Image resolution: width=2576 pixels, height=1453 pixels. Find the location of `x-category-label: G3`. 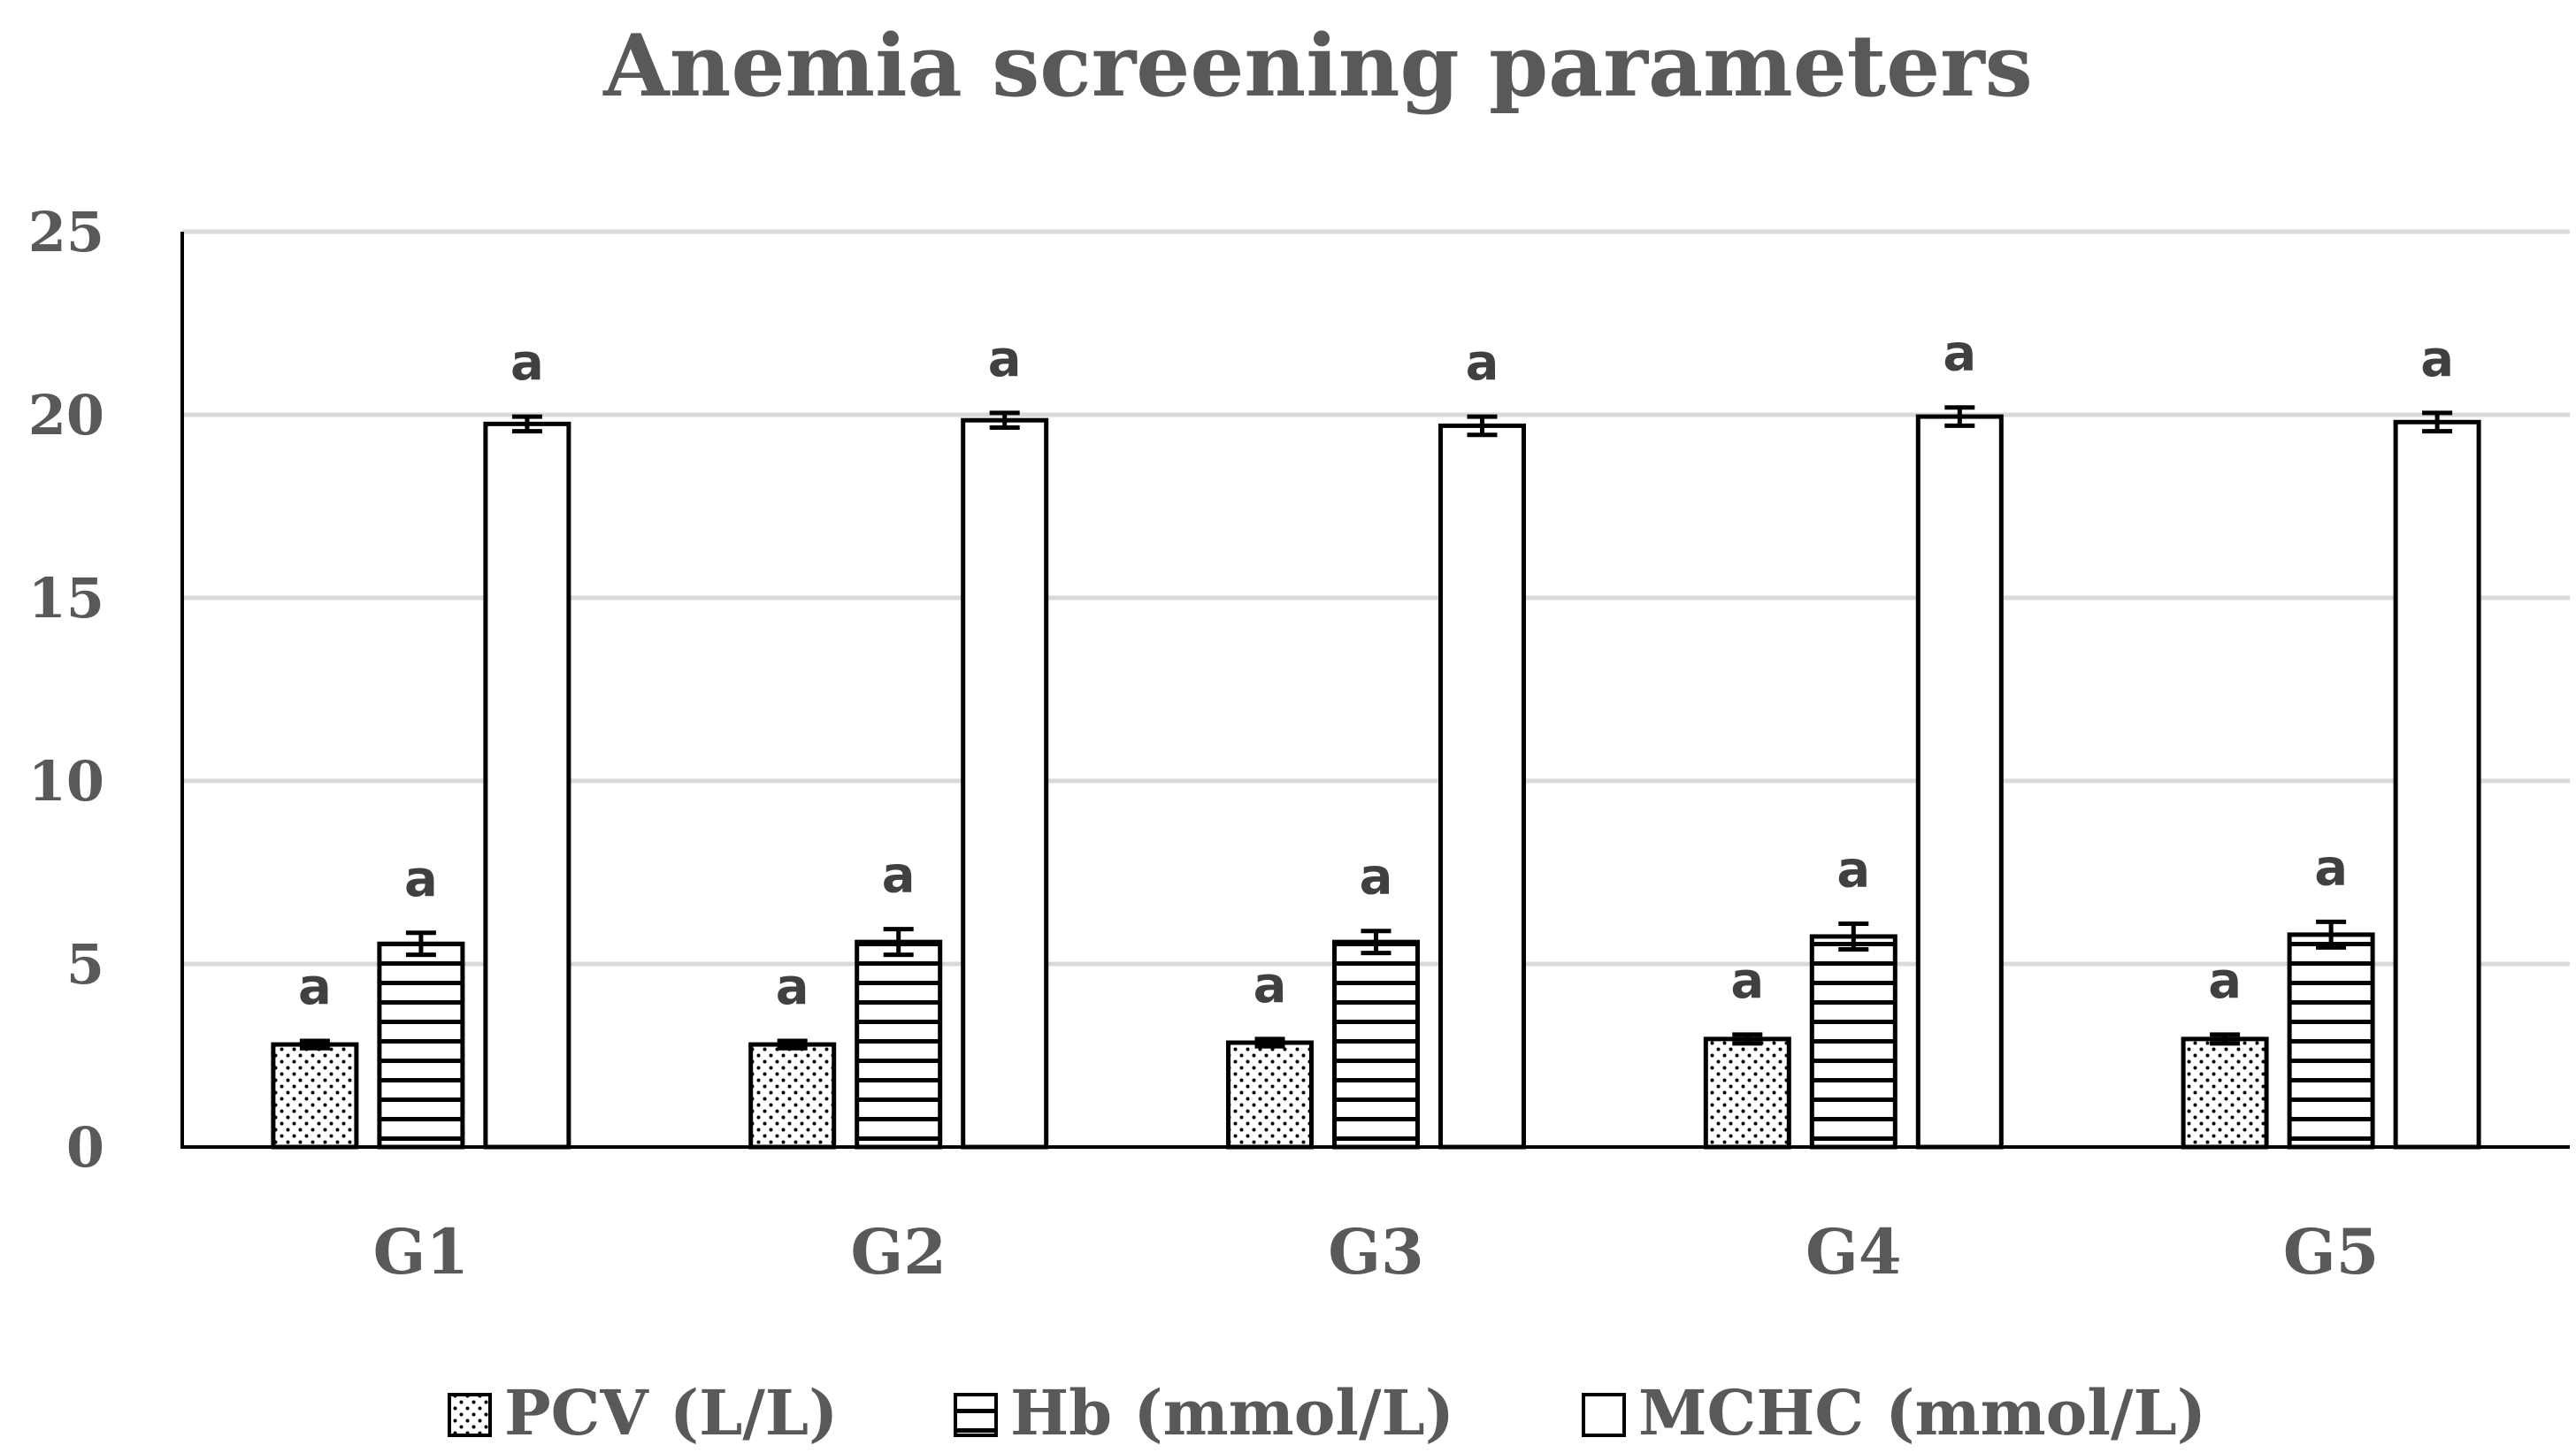

x-category-label: G3 is located at coordinates (1376, 1252).